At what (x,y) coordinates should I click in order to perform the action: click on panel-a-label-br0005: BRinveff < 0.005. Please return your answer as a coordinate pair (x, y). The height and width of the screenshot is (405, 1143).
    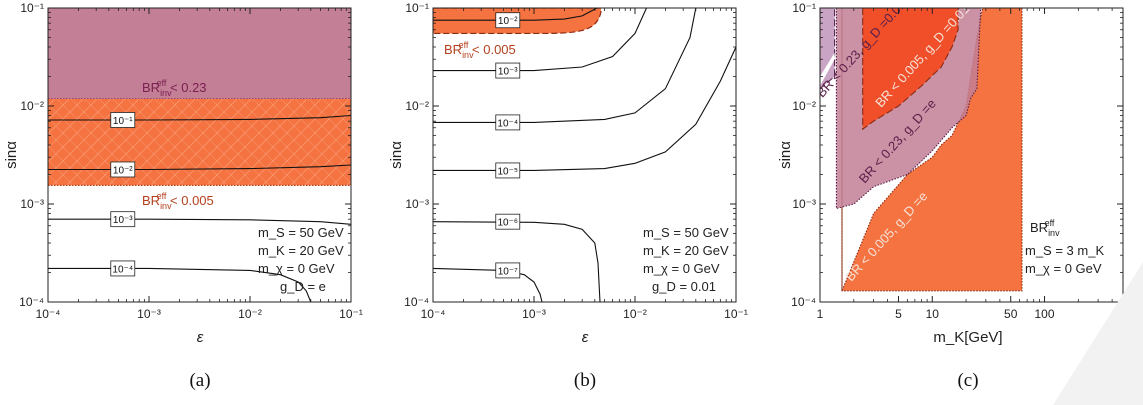
    Looking at the image, I should click on (178, 201).